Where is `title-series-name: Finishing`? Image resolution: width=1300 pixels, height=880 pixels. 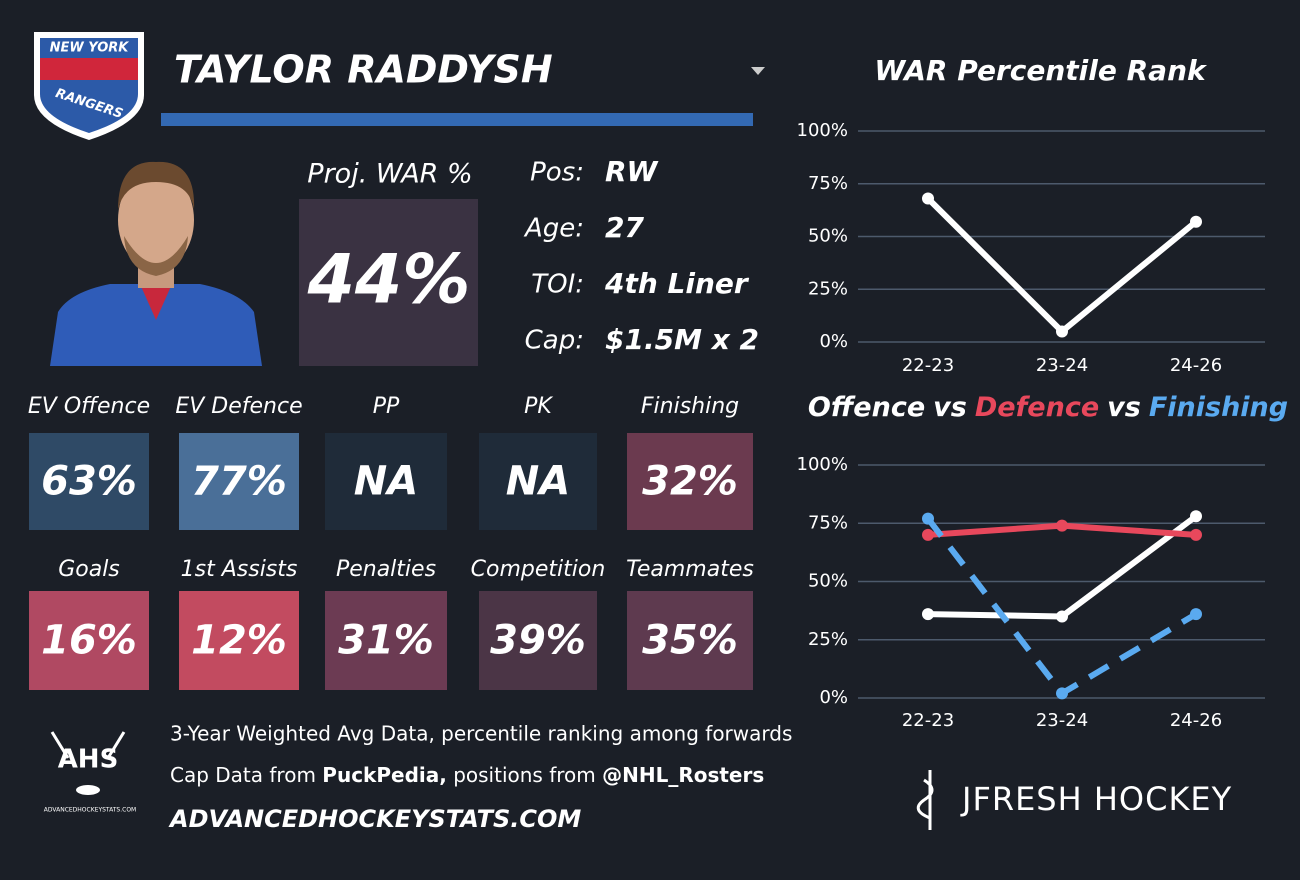
title-series-name: Finishing is located at coordinates (1218, 407).